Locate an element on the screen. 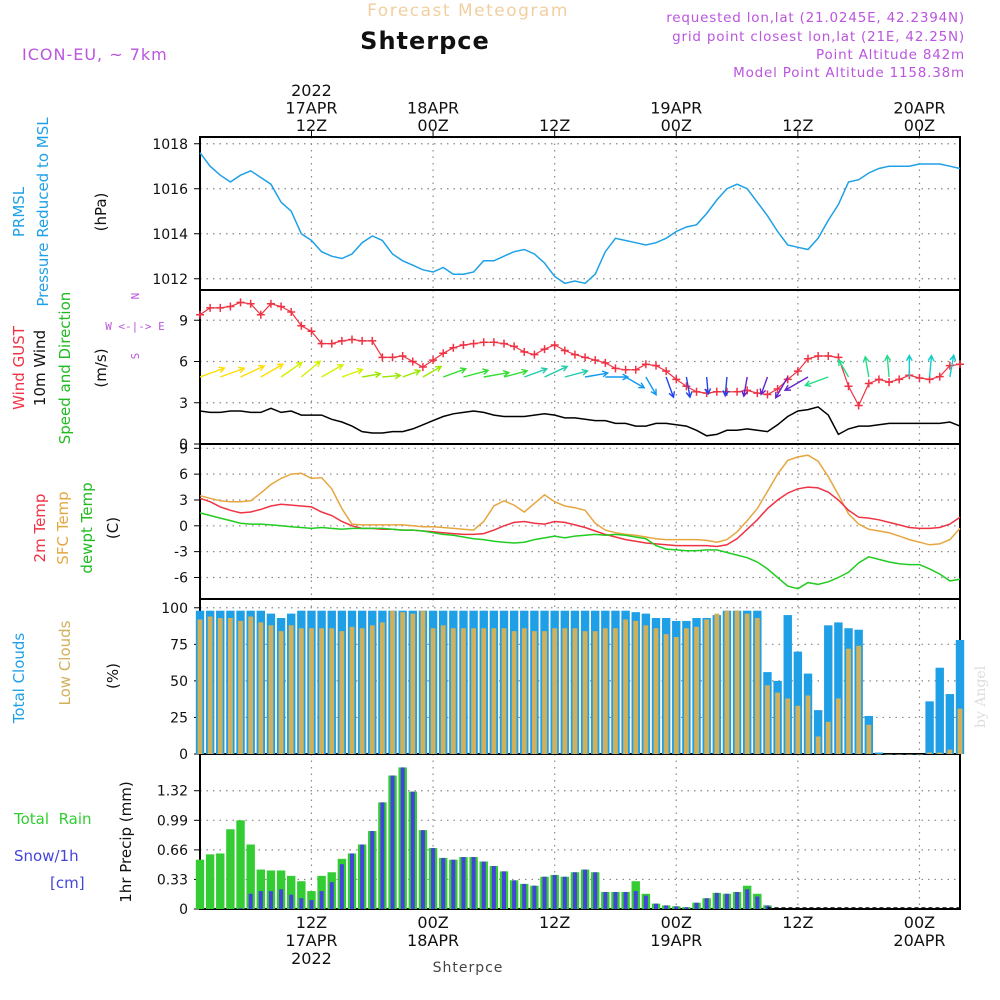  bottom-time-label: 00Z is located at coordinates (919, 922).